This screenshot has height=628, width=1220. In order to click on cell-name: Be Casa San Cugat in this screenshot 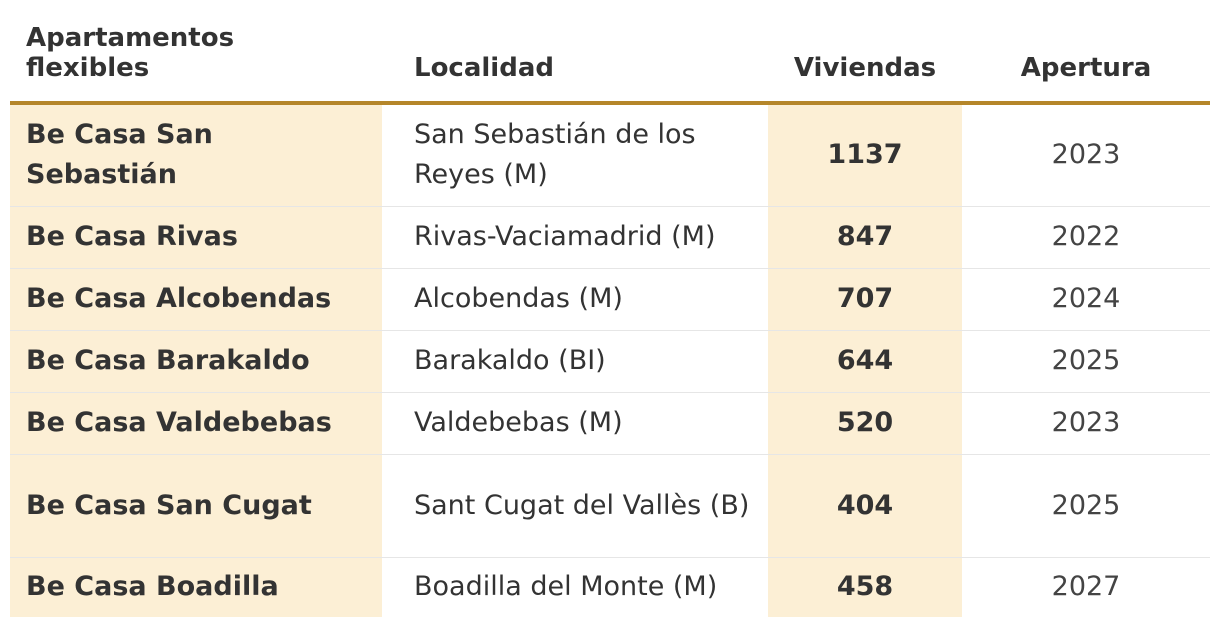, I will do `click(196, 506)`.